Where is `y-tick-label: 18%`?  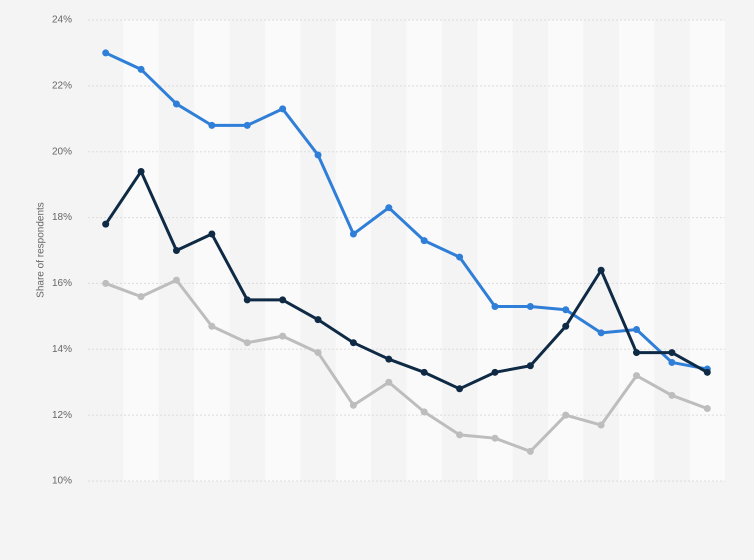 y-tick-label: 18% is located at coordinates (62, 217).